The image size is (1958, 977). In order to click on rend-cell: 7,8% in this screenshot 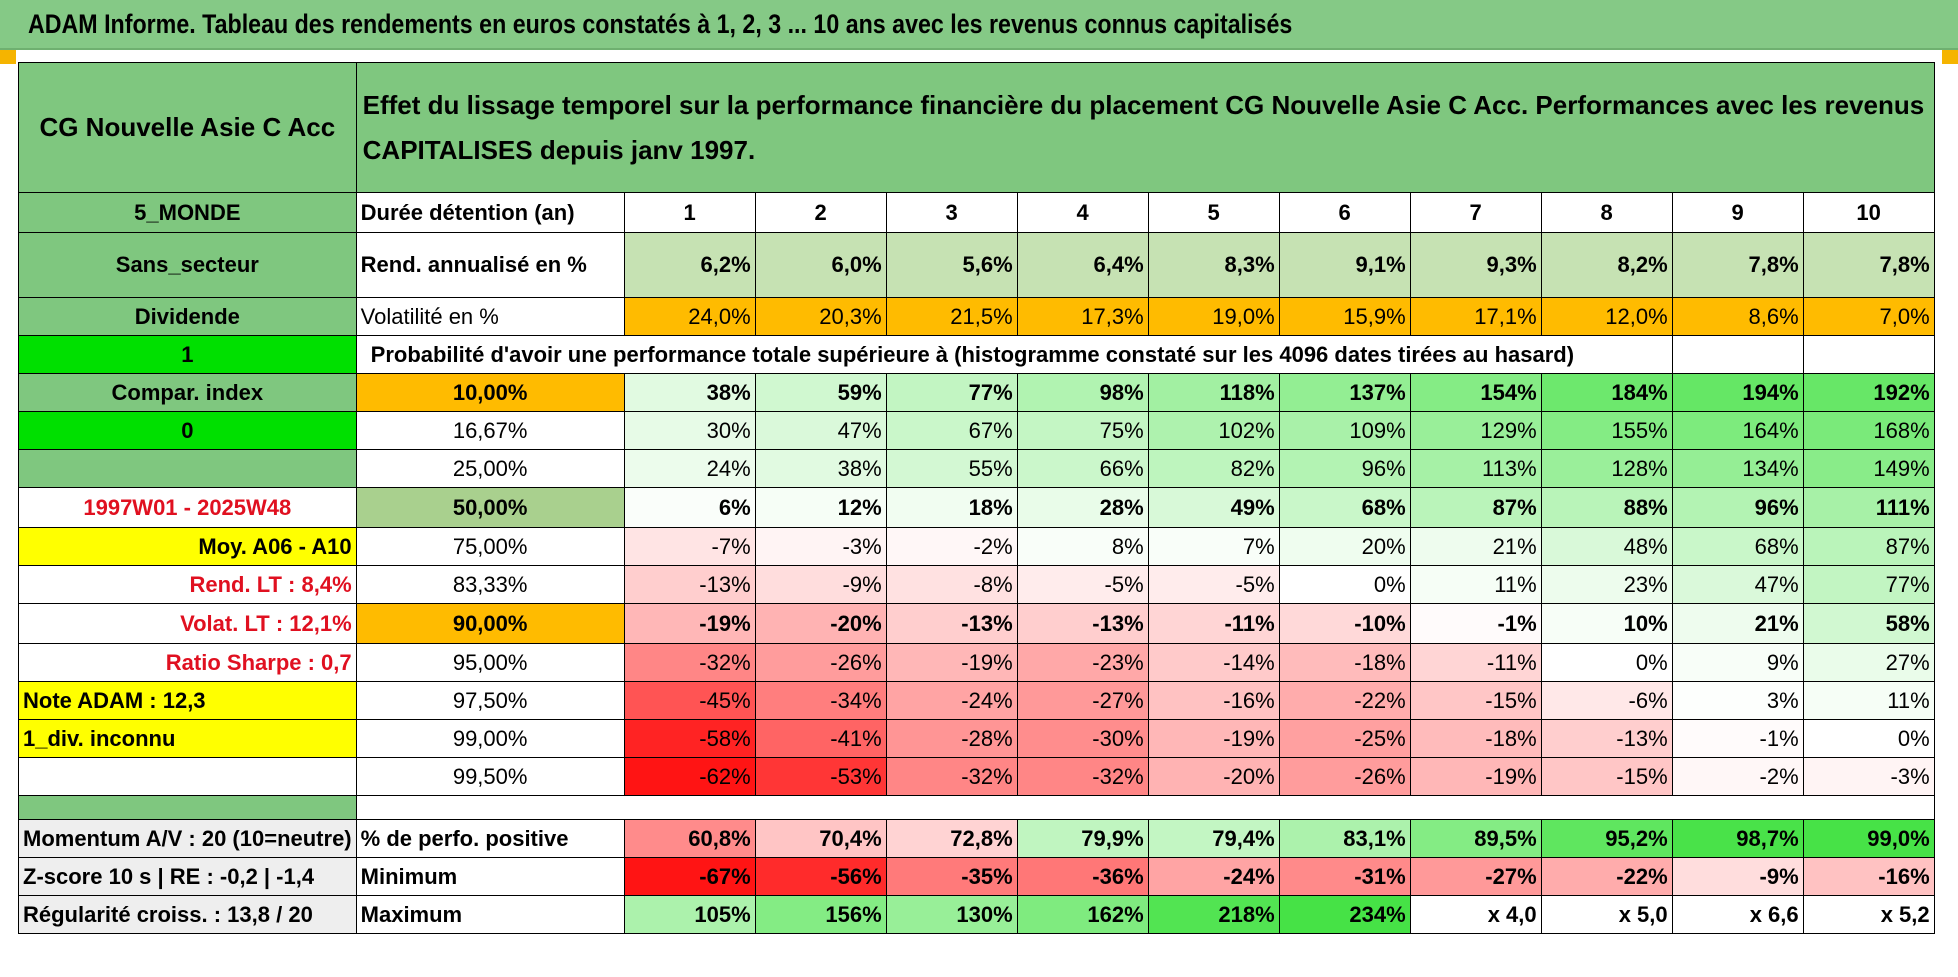, I will do `click(1737, 265)`.